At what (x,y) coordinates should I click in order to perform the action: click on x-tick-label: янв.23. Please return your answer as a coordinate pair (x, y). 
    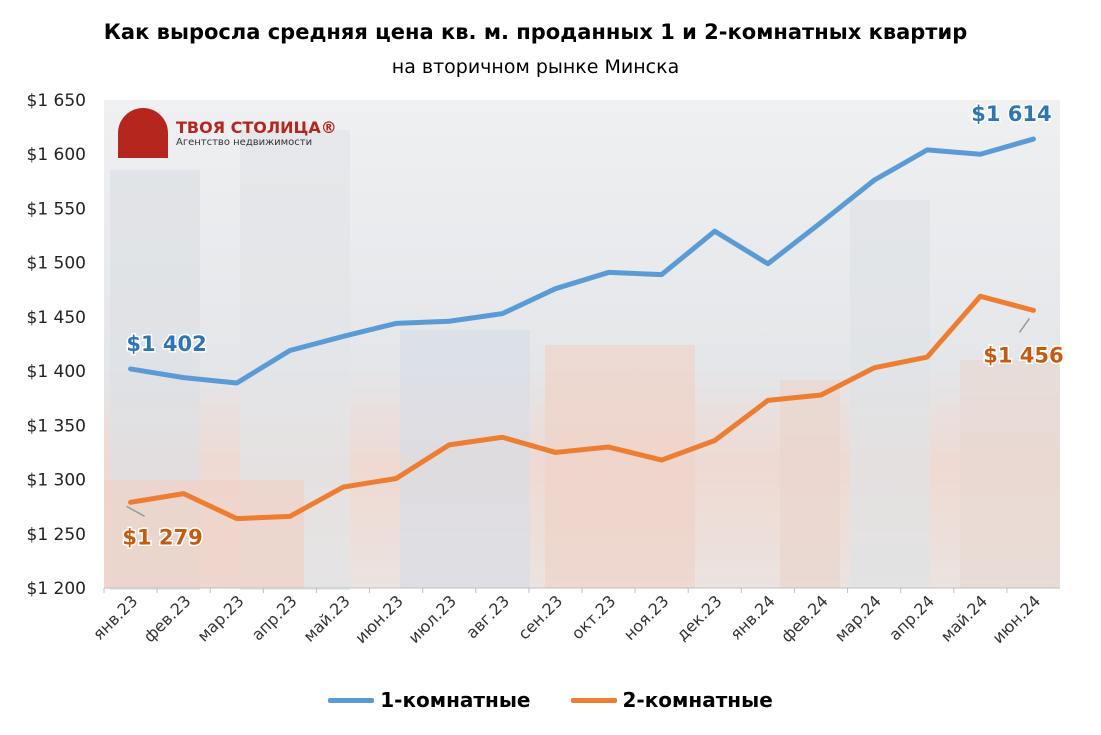
    Looking at the image, I should click on (115, 617).